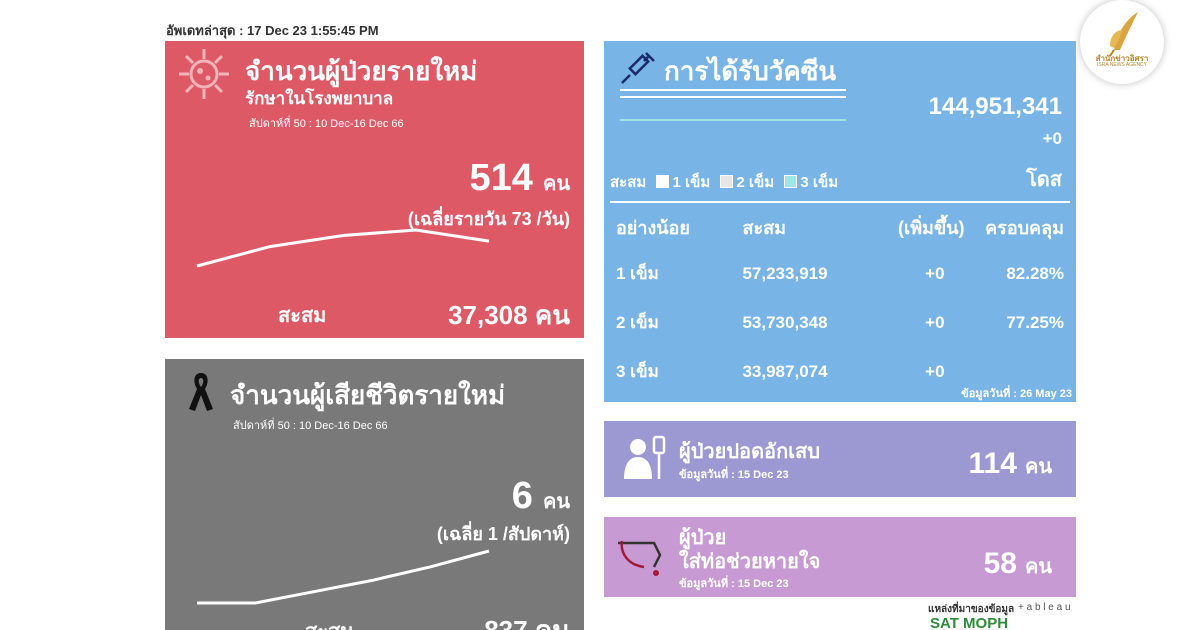  I want to click on table-row: 2 เข็ม 53,730,348 +0 77.25%, so click(840, 325).